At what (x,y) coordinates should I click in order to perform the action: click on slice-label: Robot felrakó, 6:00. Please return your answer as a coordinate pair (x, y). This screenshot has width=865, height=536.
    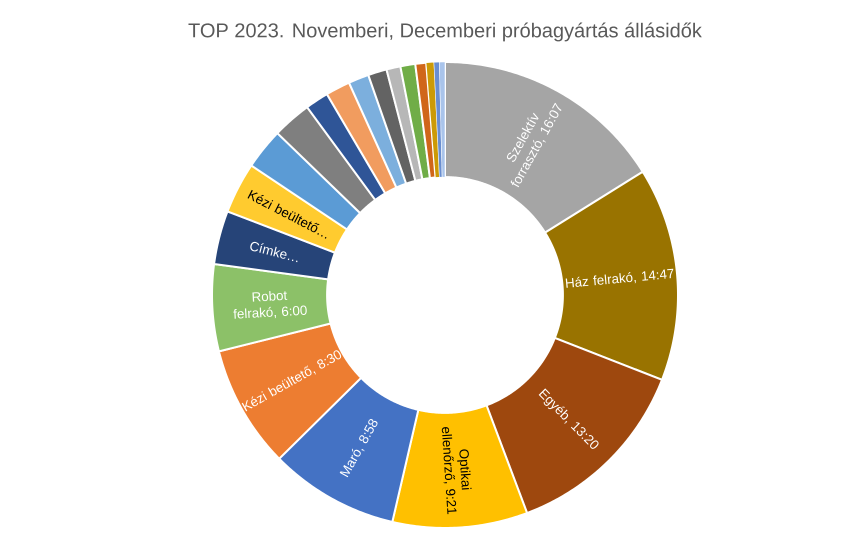
    Looking at the image, I should click on (270, 305).